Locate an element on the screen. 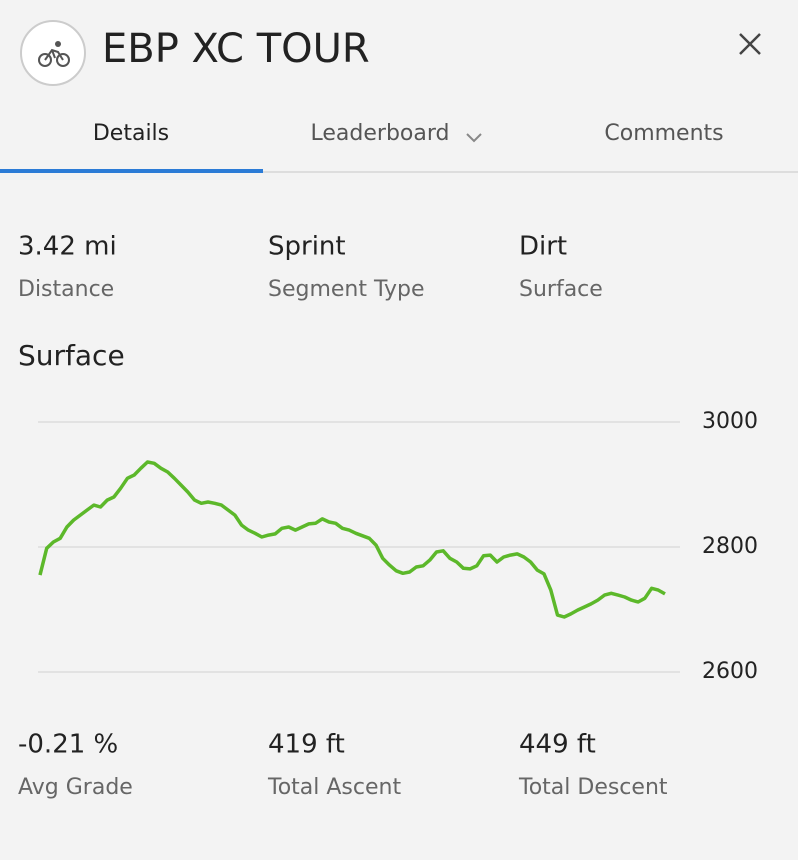  tab: Details is located at coordinates (131, 133).